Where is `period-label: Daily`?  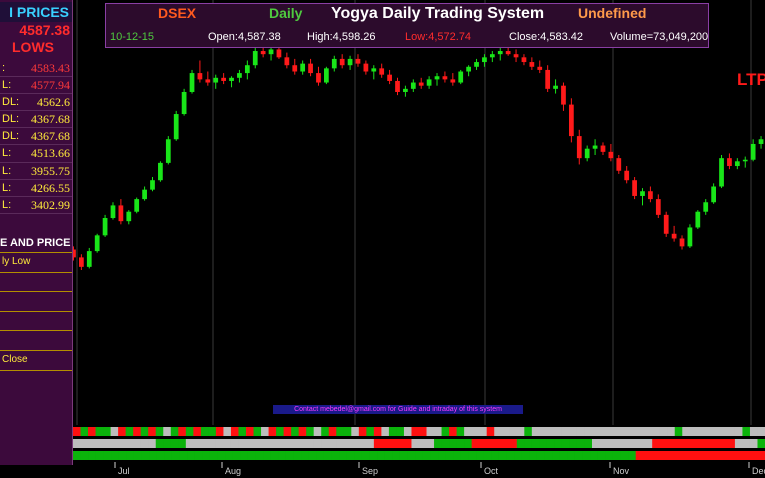 period-label: Daily is located at coordinates (286, 13).